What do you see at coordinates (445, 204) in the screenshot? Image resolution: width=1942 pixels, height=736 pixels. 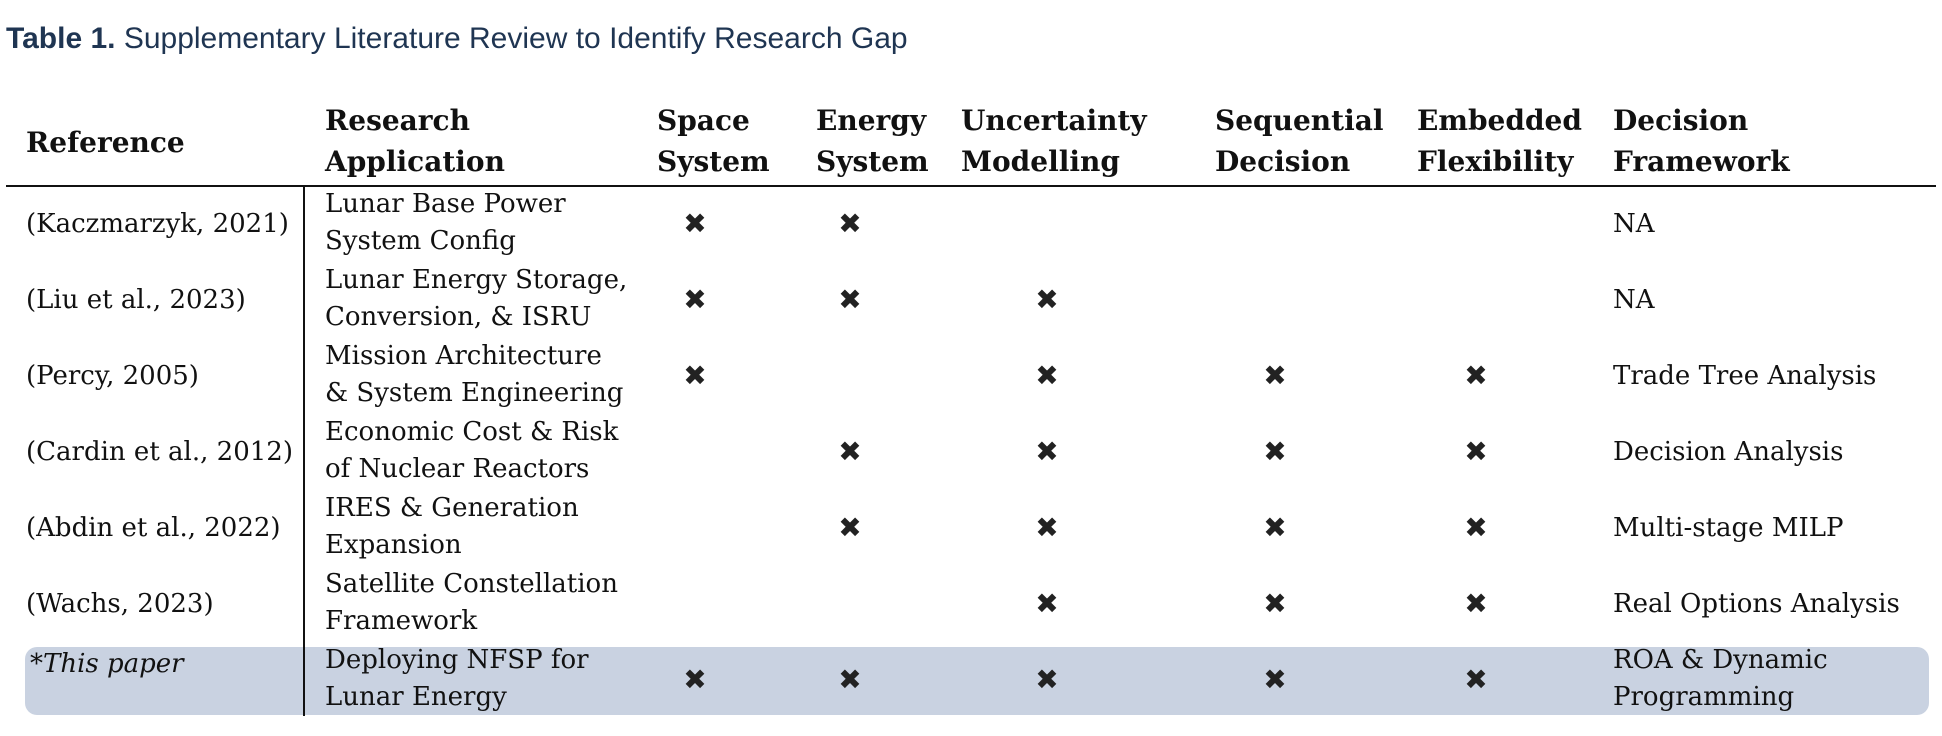 I see `cell-research-application-line: Lunar Base Power` at bounding box center [445, 204].